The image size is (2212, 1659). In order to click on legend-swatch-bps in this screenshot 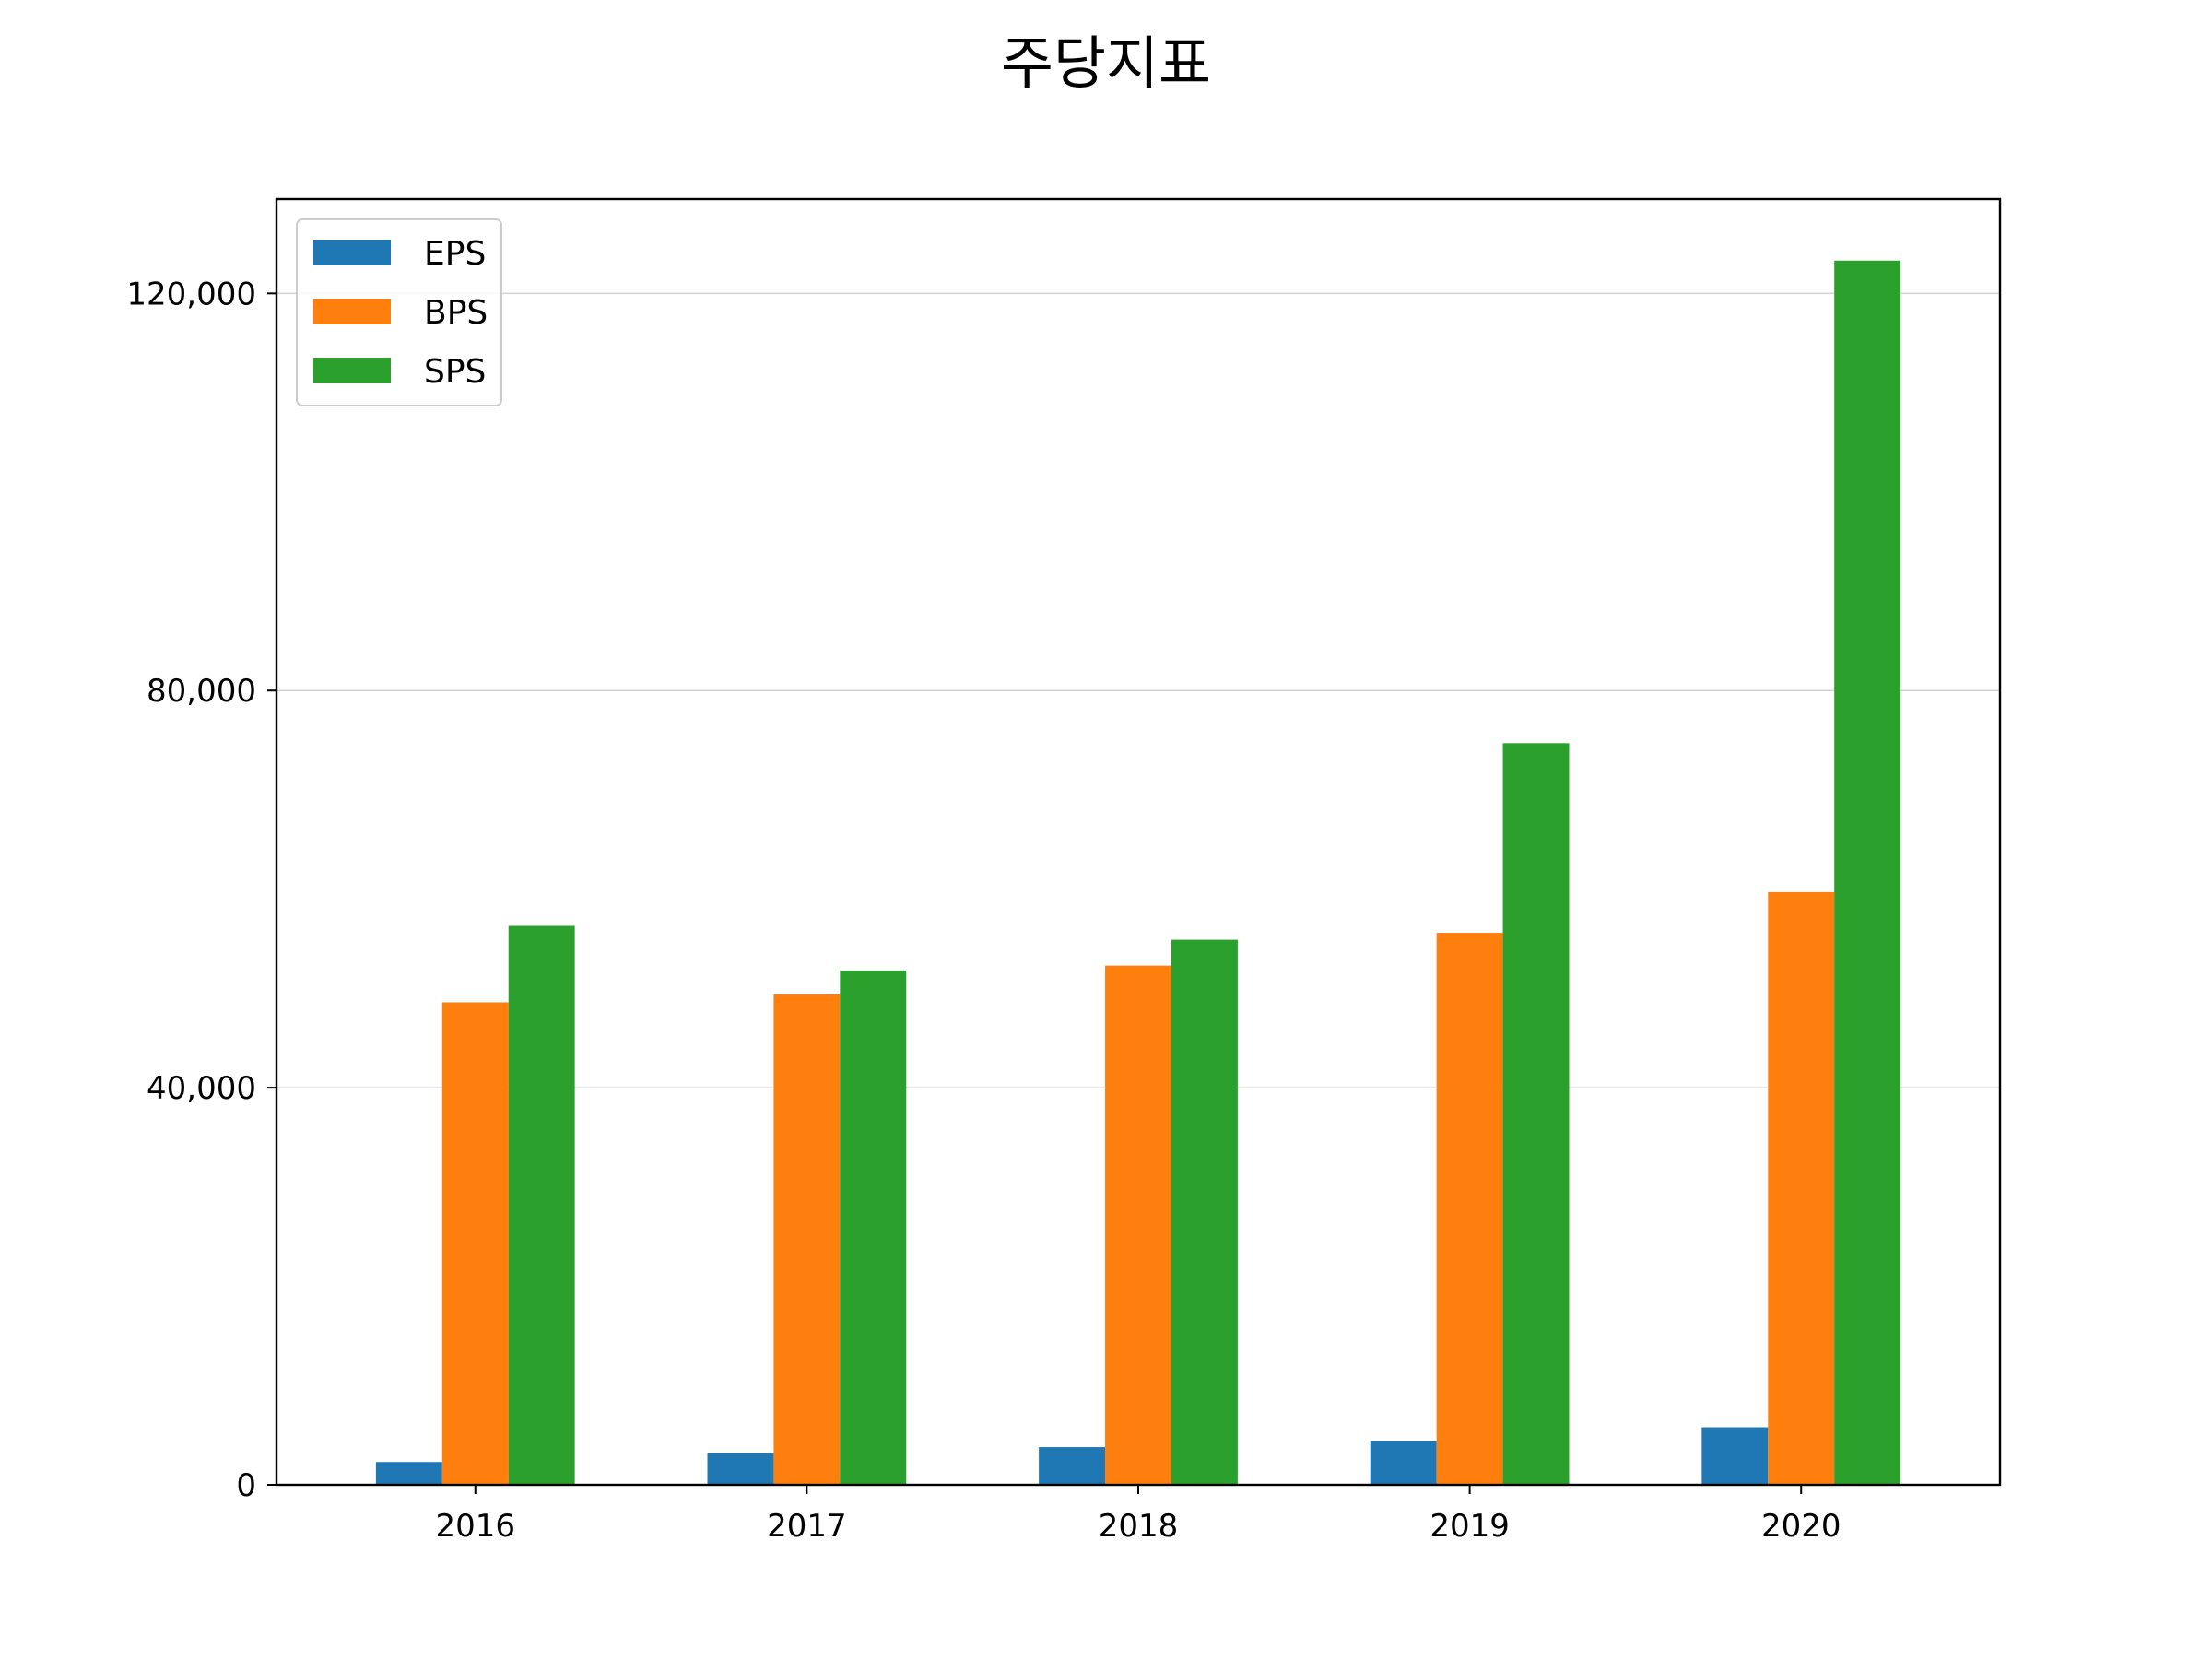, I will do `click(352, 311)`.